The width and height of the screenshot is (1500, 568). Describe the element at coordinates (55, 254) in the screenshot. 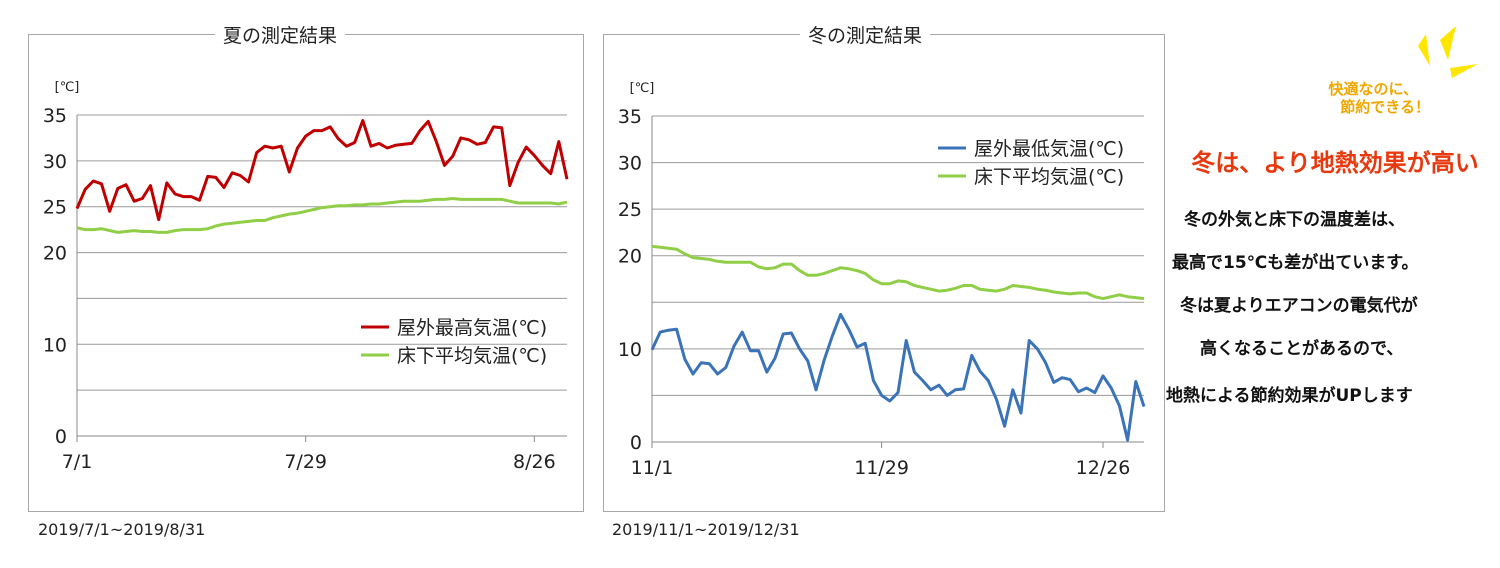

I see `summer-y-tick-label: 20` at that location.